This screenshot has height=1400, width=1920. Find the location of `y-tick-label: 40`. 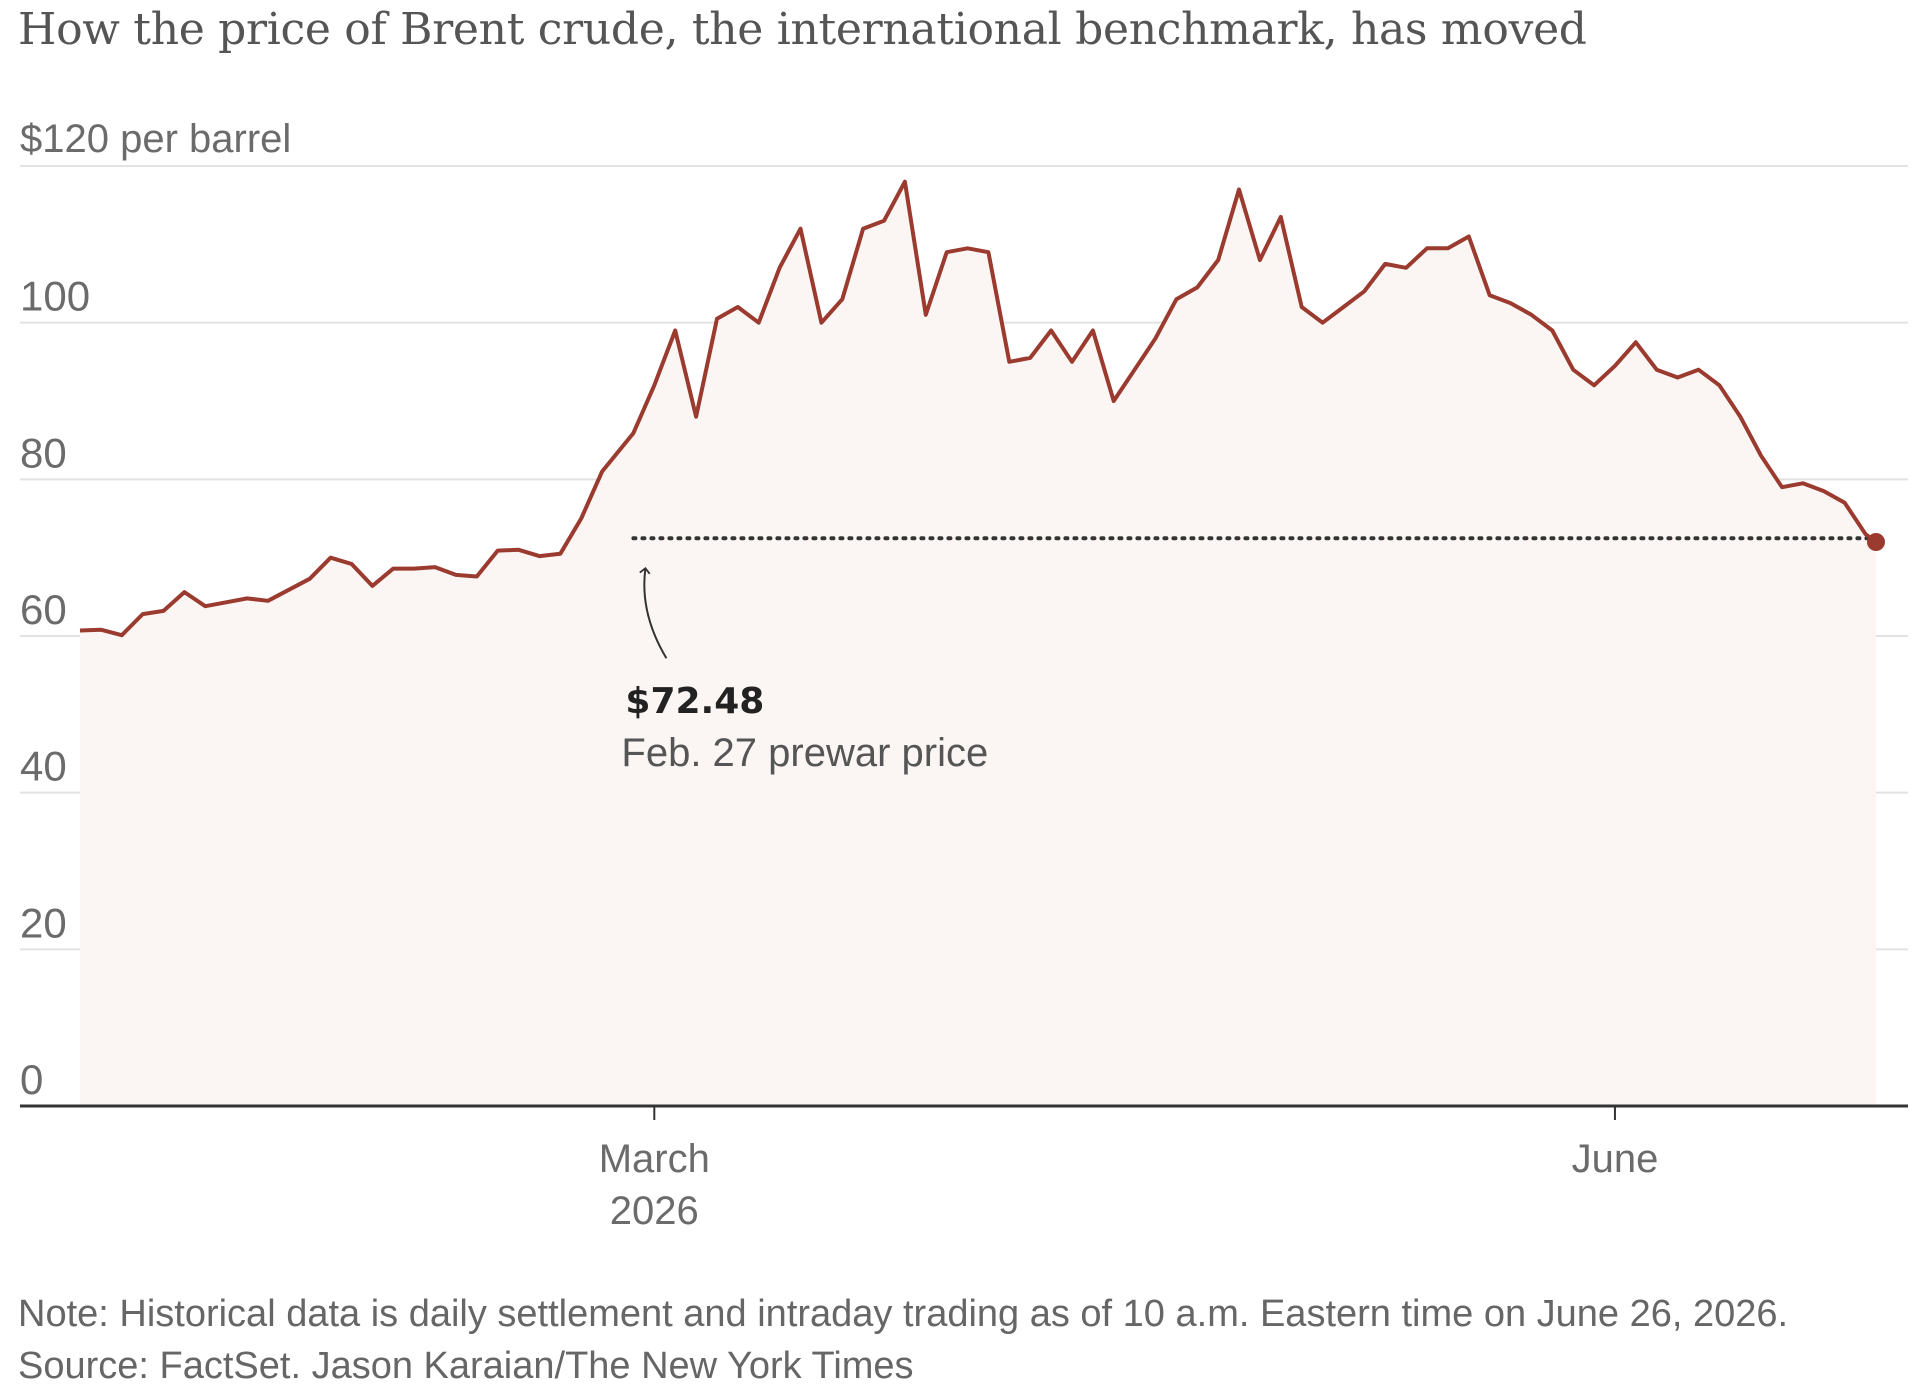

y-tick-label: 40 is located at coordinates (43, 766).